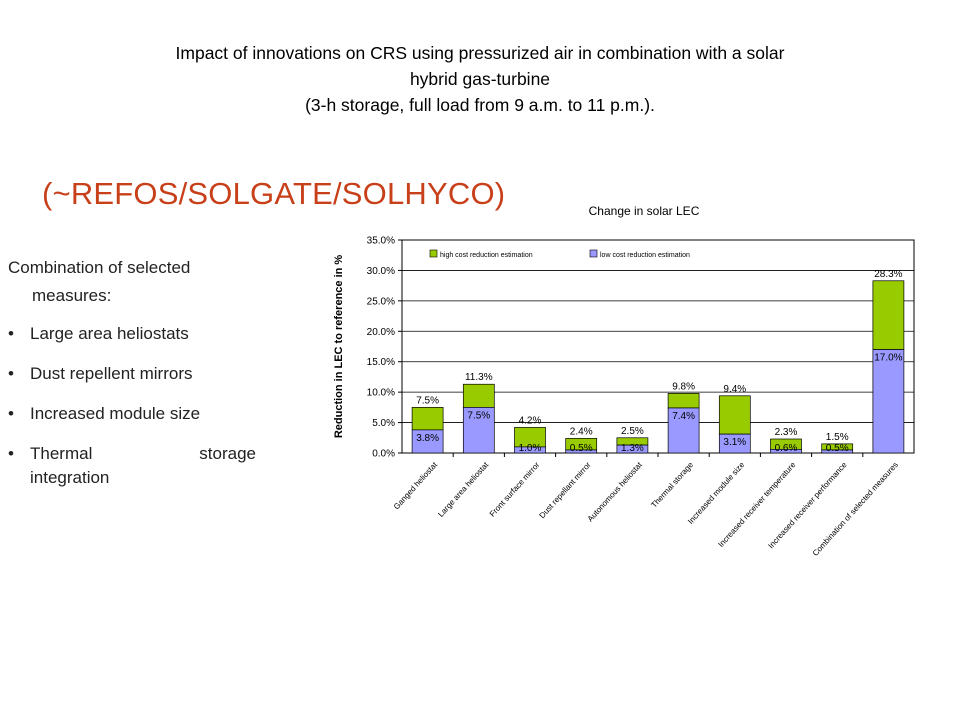 This screenshot has width=960, height=720. What do you see at coordinates (427, 400) in the screenshot?
I see `data-label-high: 7.5%` at bounding box center [427, 400].